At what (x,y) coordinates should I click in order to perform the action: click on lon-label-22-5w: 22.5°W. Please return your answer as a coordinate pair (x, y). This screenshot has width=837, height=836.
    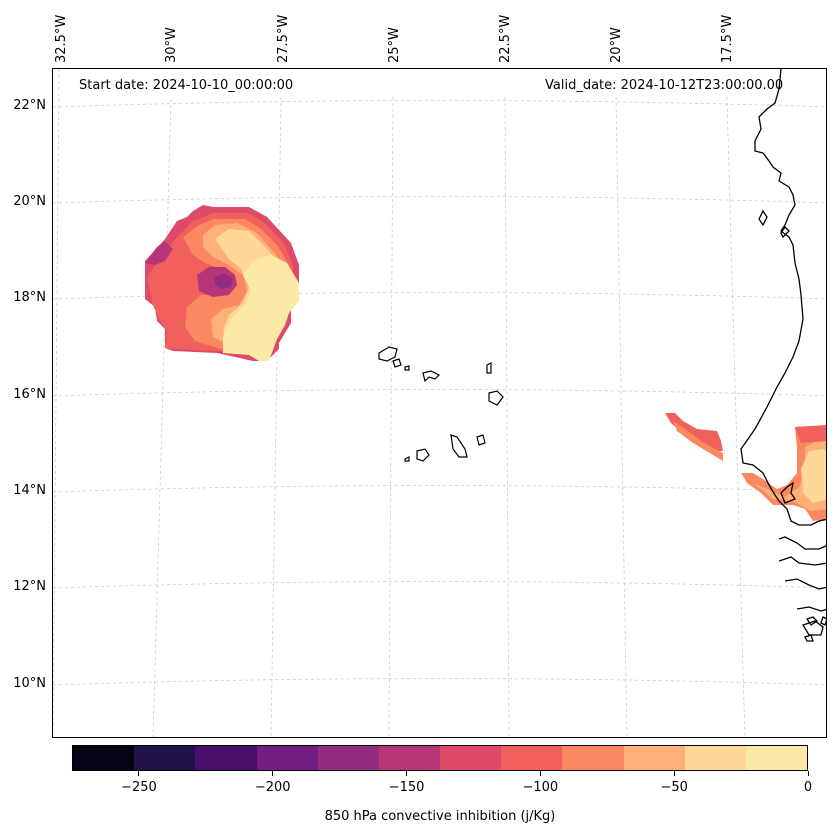
    Looking at the image, I should click on (505, 38).